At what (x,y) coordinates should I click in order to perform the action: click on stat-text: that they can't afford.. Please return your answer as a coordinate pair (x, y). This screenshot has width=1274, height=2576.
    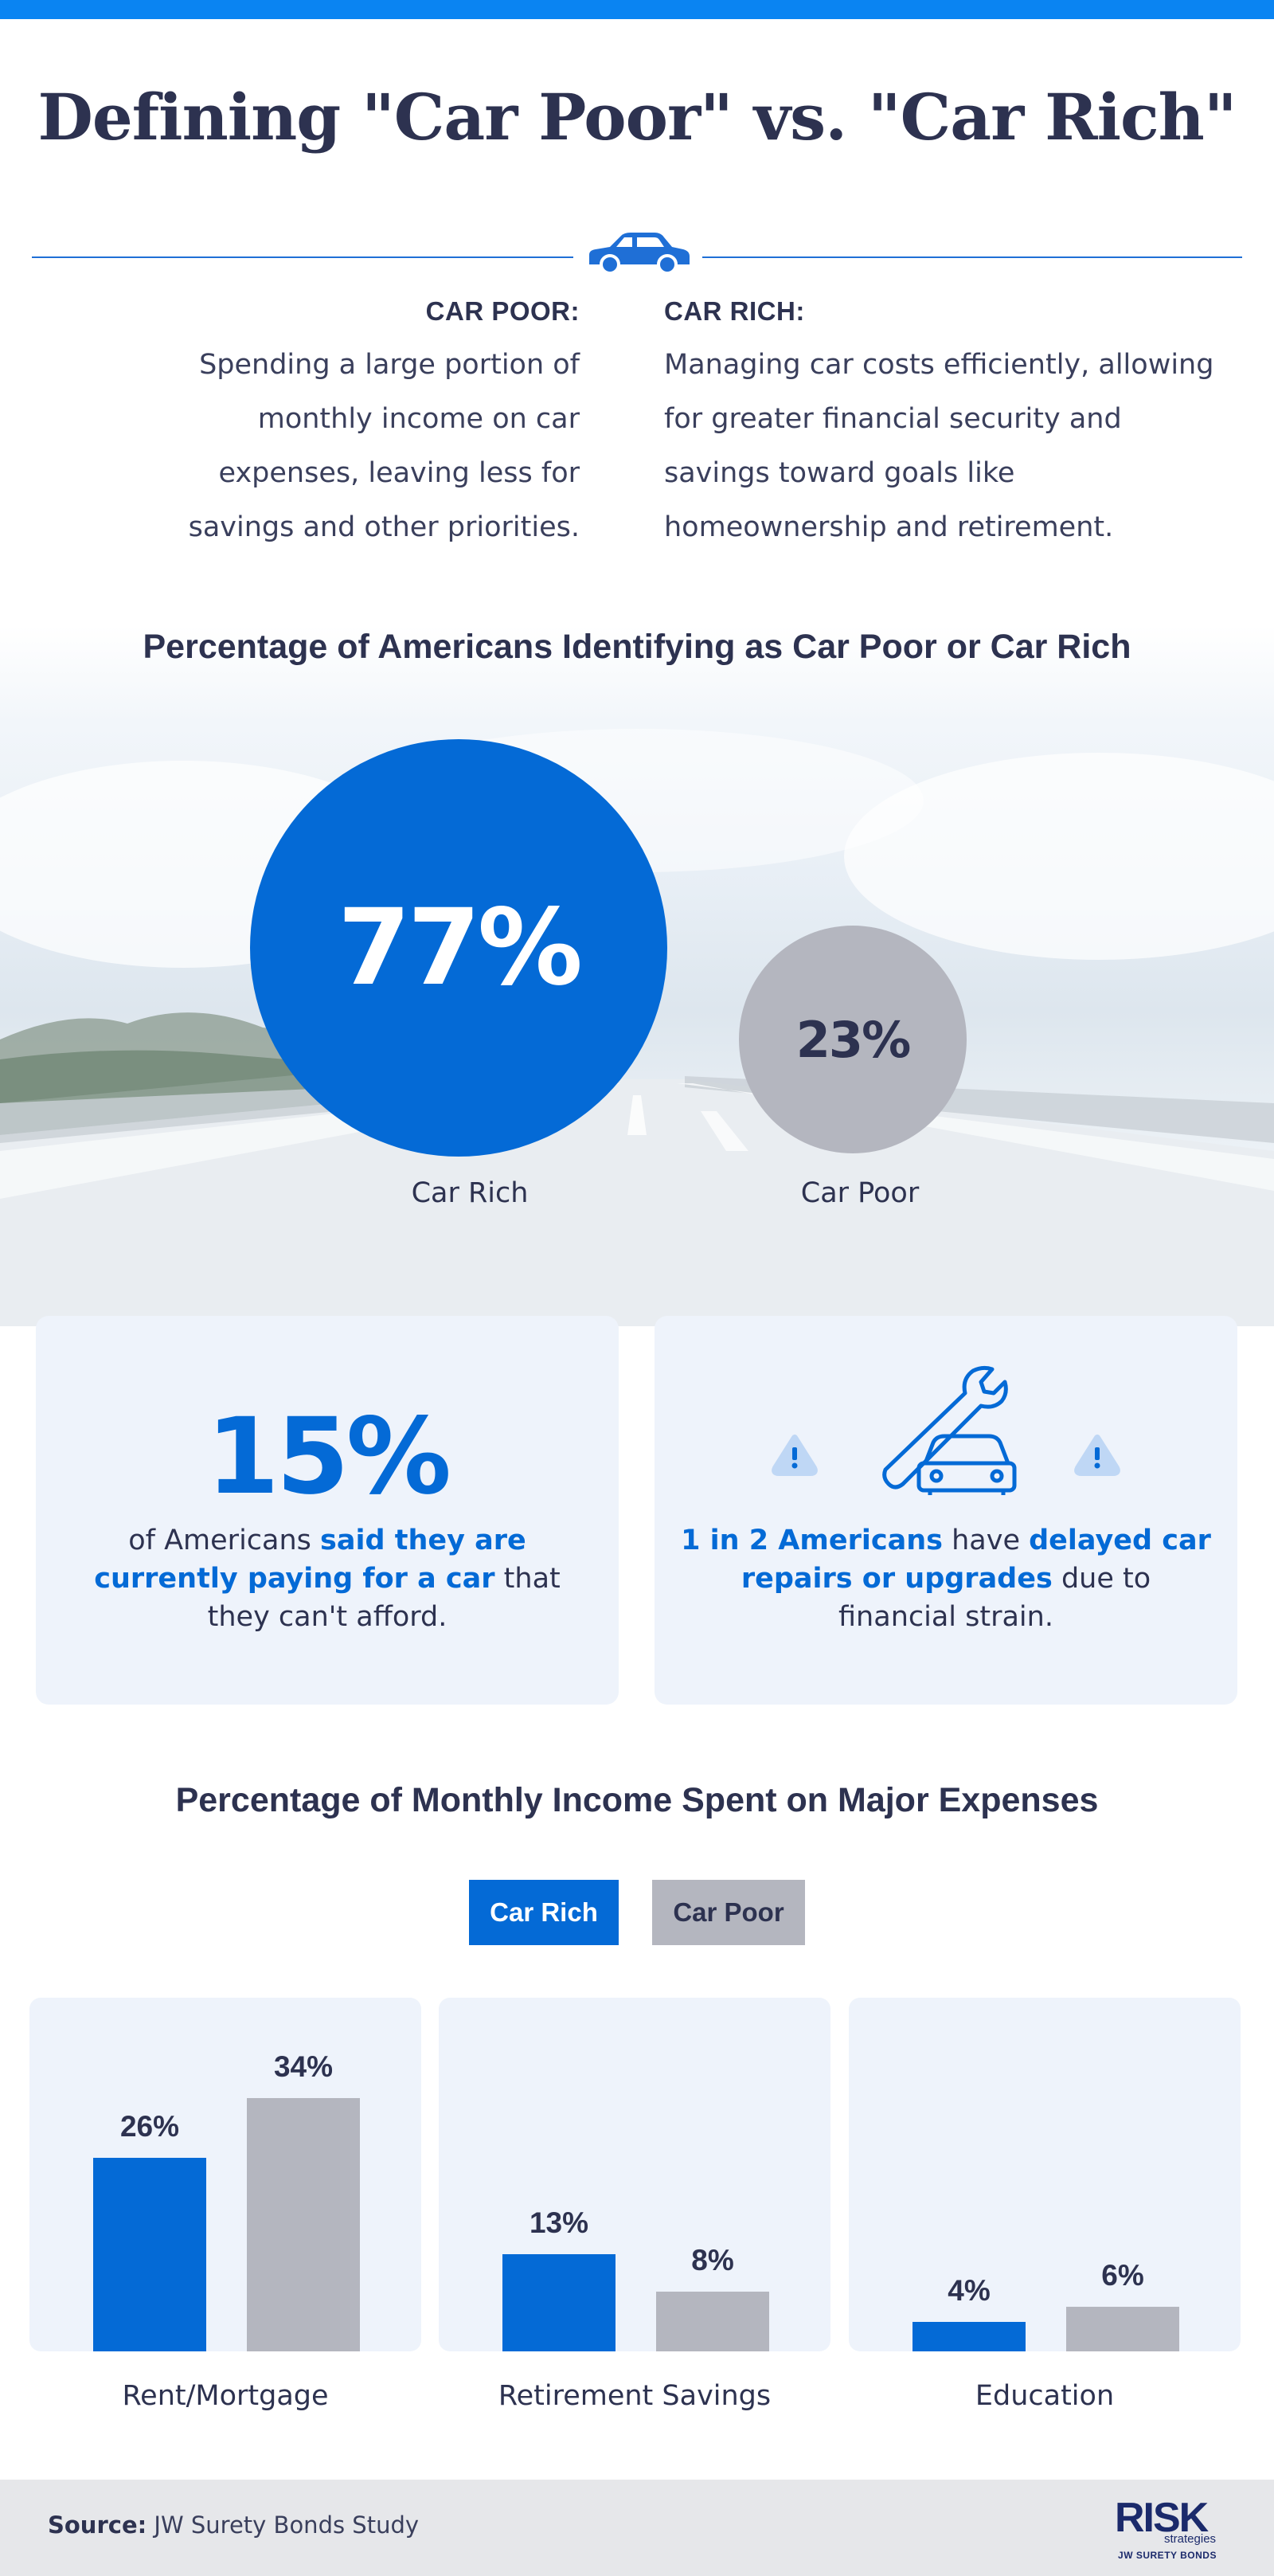
    Looking at the image, I should click on (384, 1598).